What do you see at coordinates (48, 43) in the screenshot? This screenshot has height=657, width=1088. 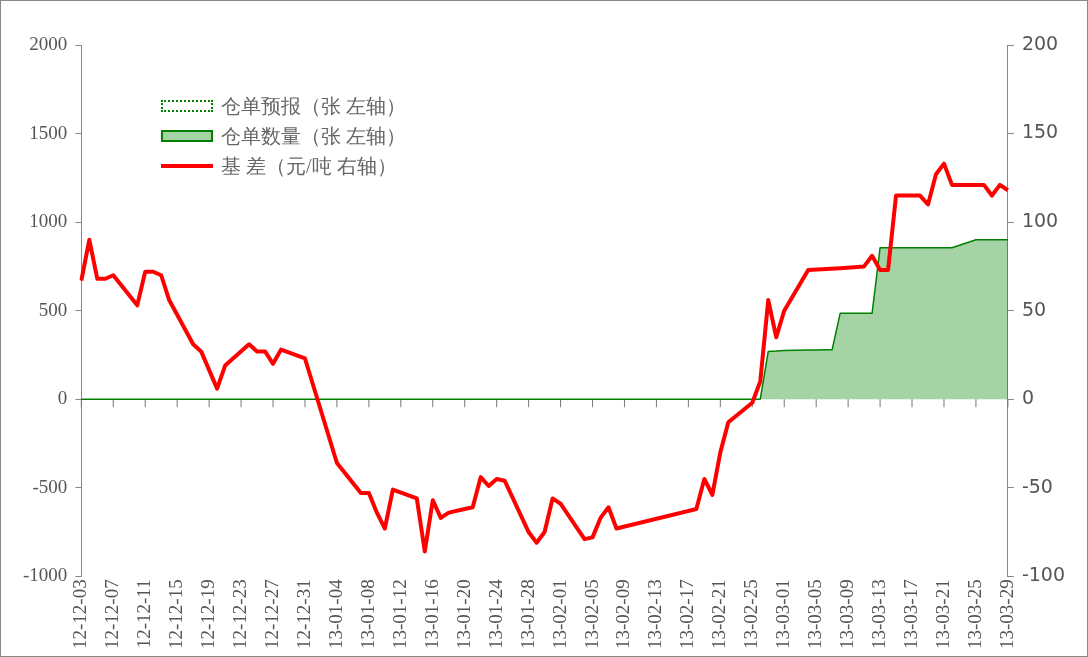 I see `y-tick-label: 2000` at bounding box center [48, 43].